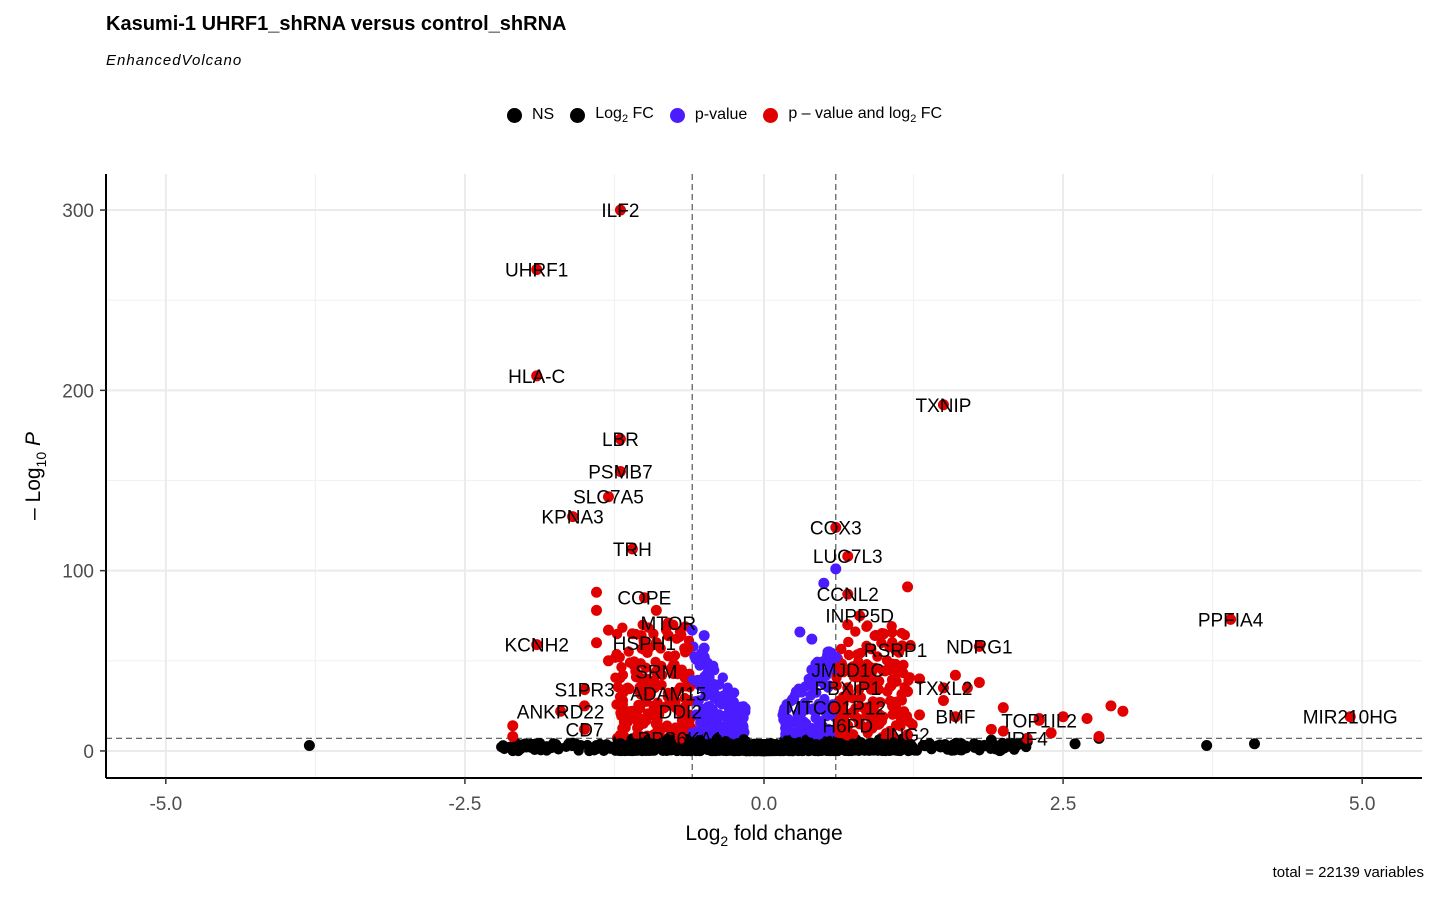 Image resolution: width=1440 pixels, height=900 pixels. What do you see at coordinates (721, 114) in the screenshot?
I see `legend-label-p: p-value` at bounding box center [721, 114].